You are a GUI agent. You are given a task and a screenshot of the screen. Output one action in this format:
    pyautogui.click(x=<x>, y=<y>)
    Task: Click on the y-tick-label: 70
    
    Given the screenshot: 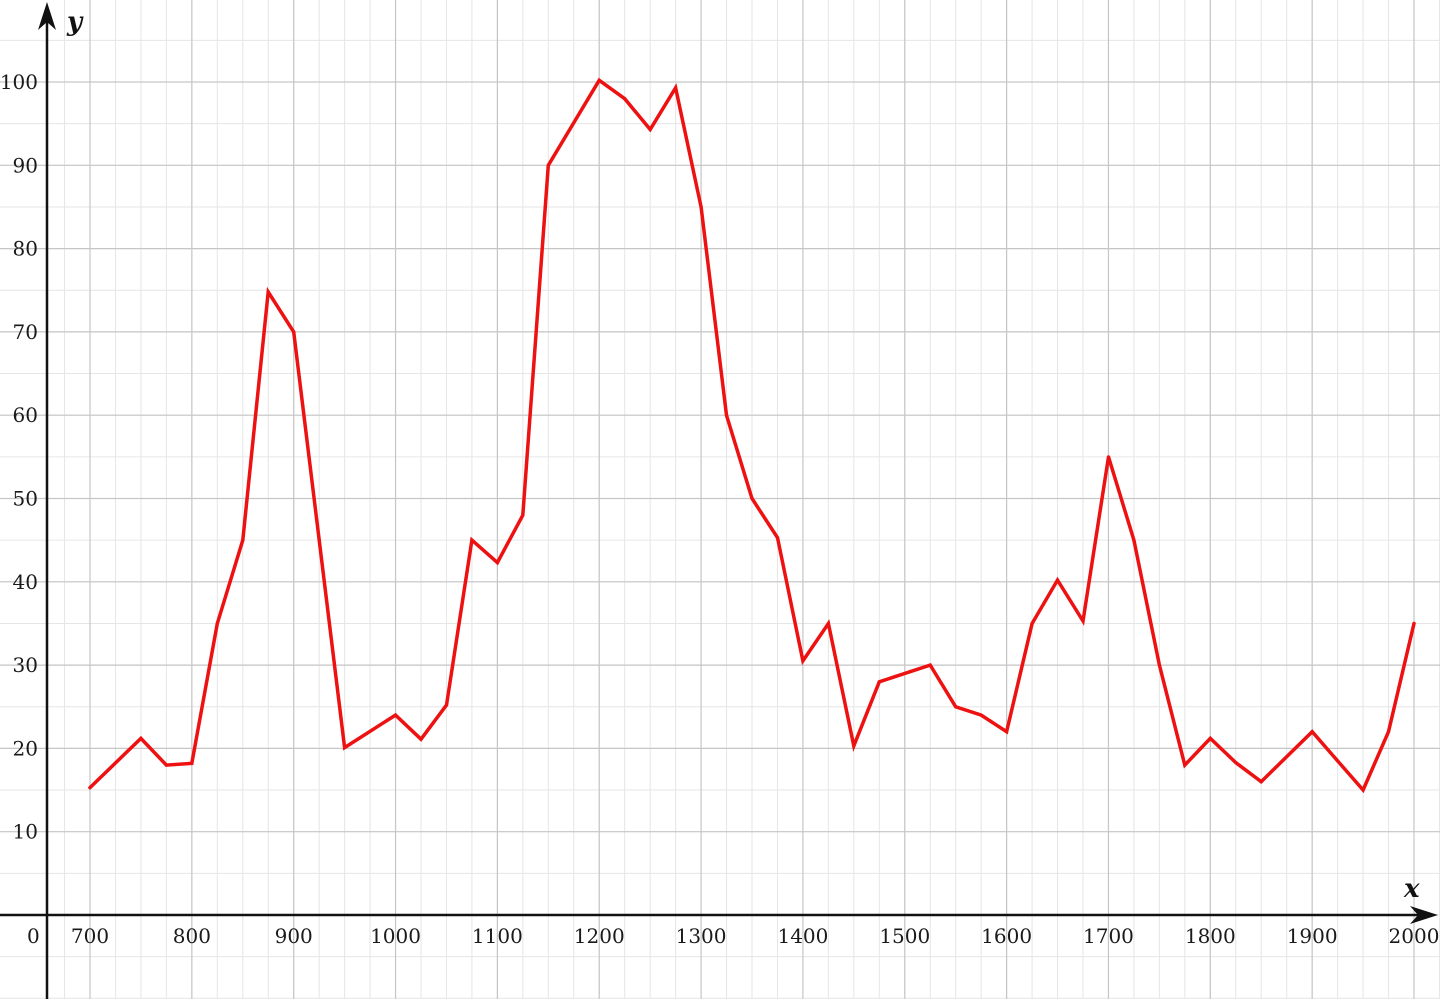 What is the action you would take?
    pyautogui.click(x=25, y=332)
    